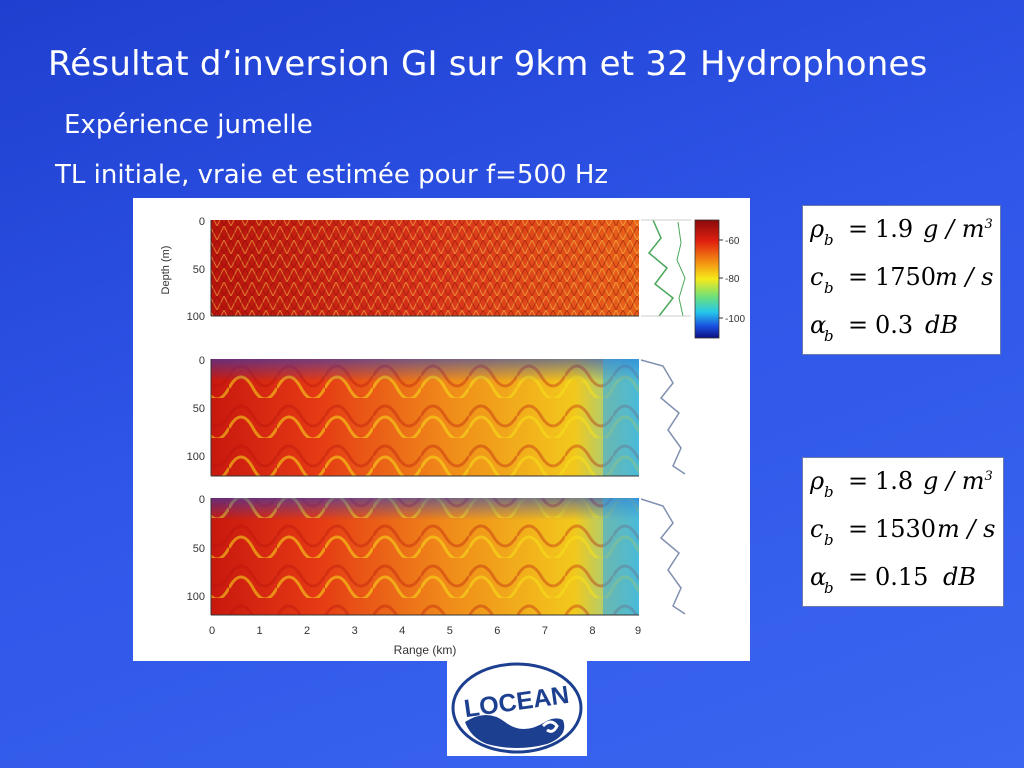 The height and width of the screenshot is (768, 1024). Describe the element at coordinates (260, 631) in the screenshot. I see `x-tick-1: 1` at that location.